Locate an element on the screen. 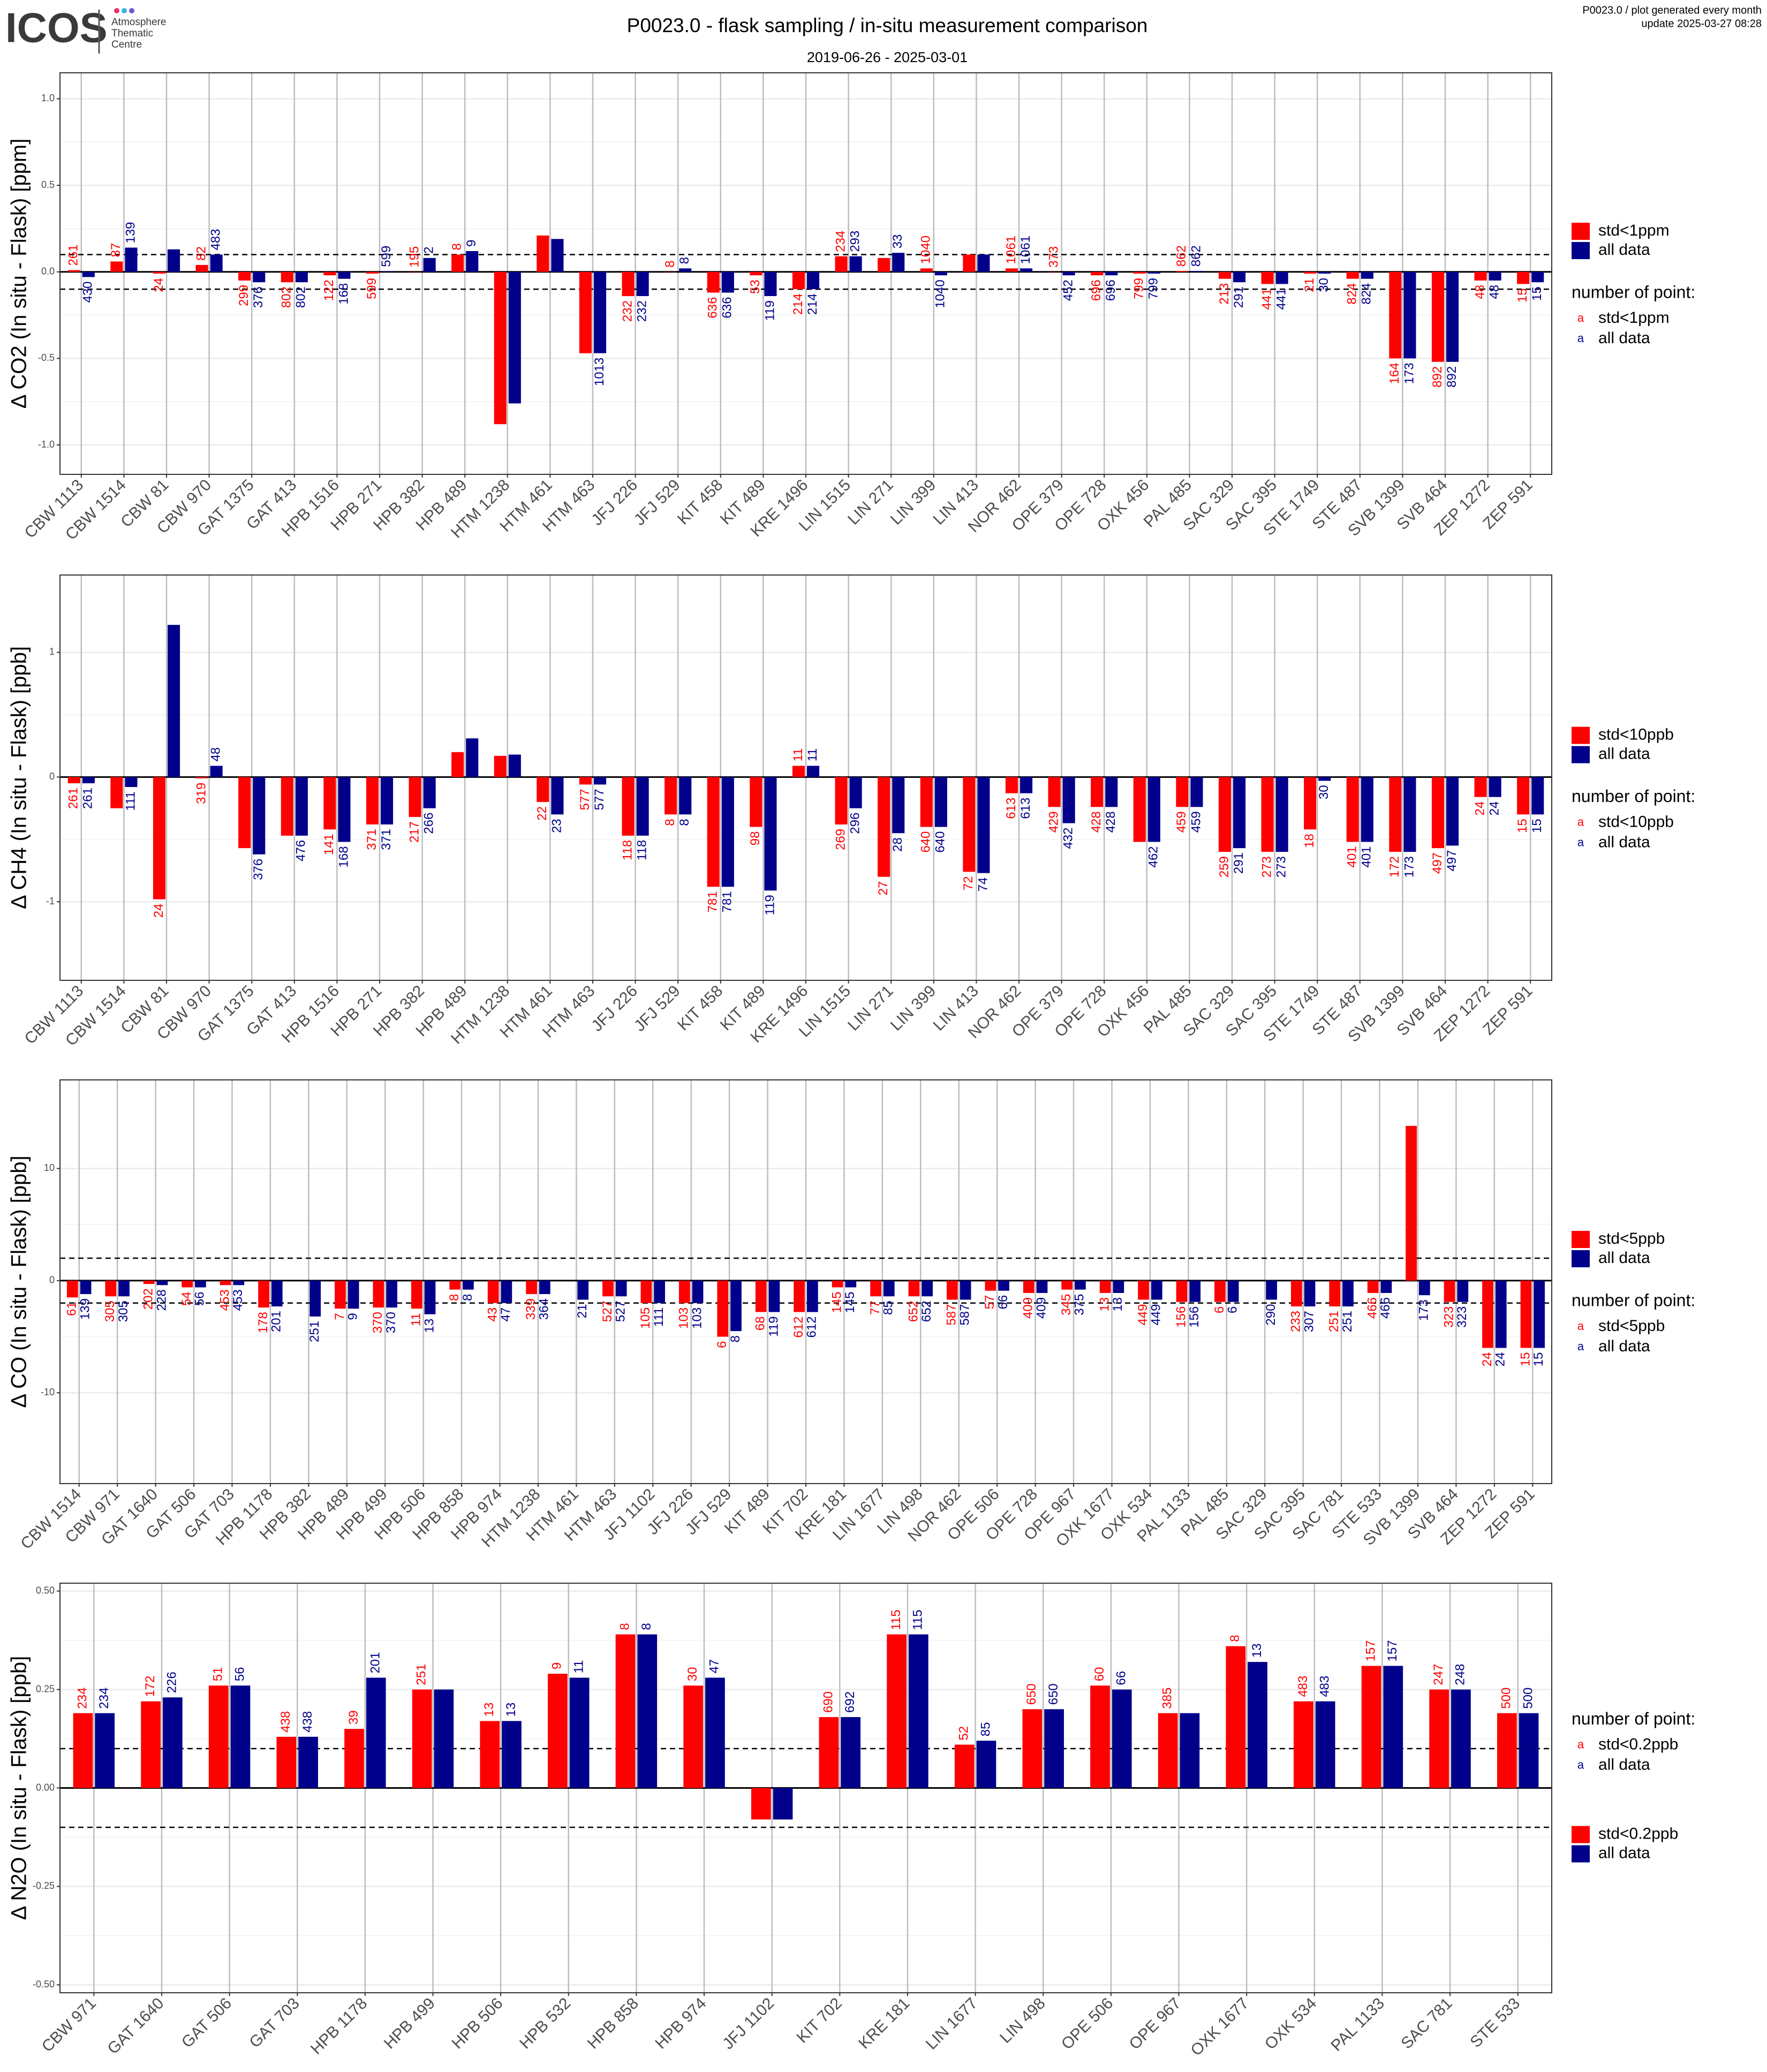 Image resolution: width=1767 pixels, height=2072 pixels. x-tick-label: LIN 271 is located at coordinates (870, 1008).